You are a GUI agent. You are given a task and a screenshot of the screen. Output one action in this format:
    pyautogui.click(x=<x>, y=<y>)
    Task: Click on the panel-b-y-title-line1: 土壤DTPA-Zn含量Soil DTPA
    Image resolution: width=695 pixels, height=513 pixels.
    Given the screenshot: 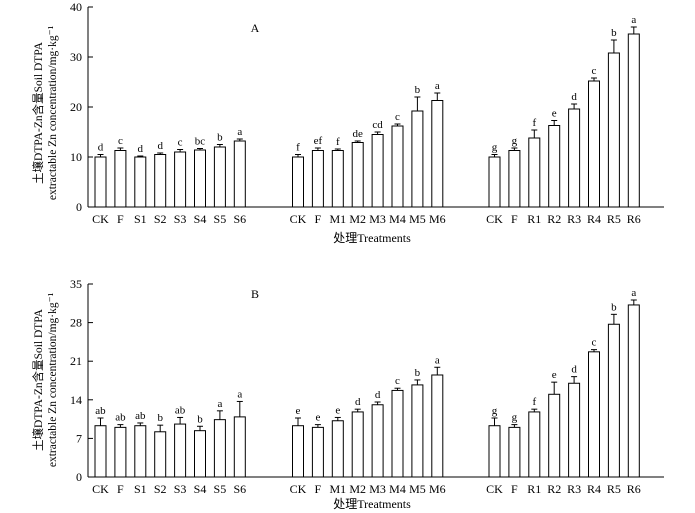 What is the action you would take?
    pyautogui.click(x=38, y=379)
    